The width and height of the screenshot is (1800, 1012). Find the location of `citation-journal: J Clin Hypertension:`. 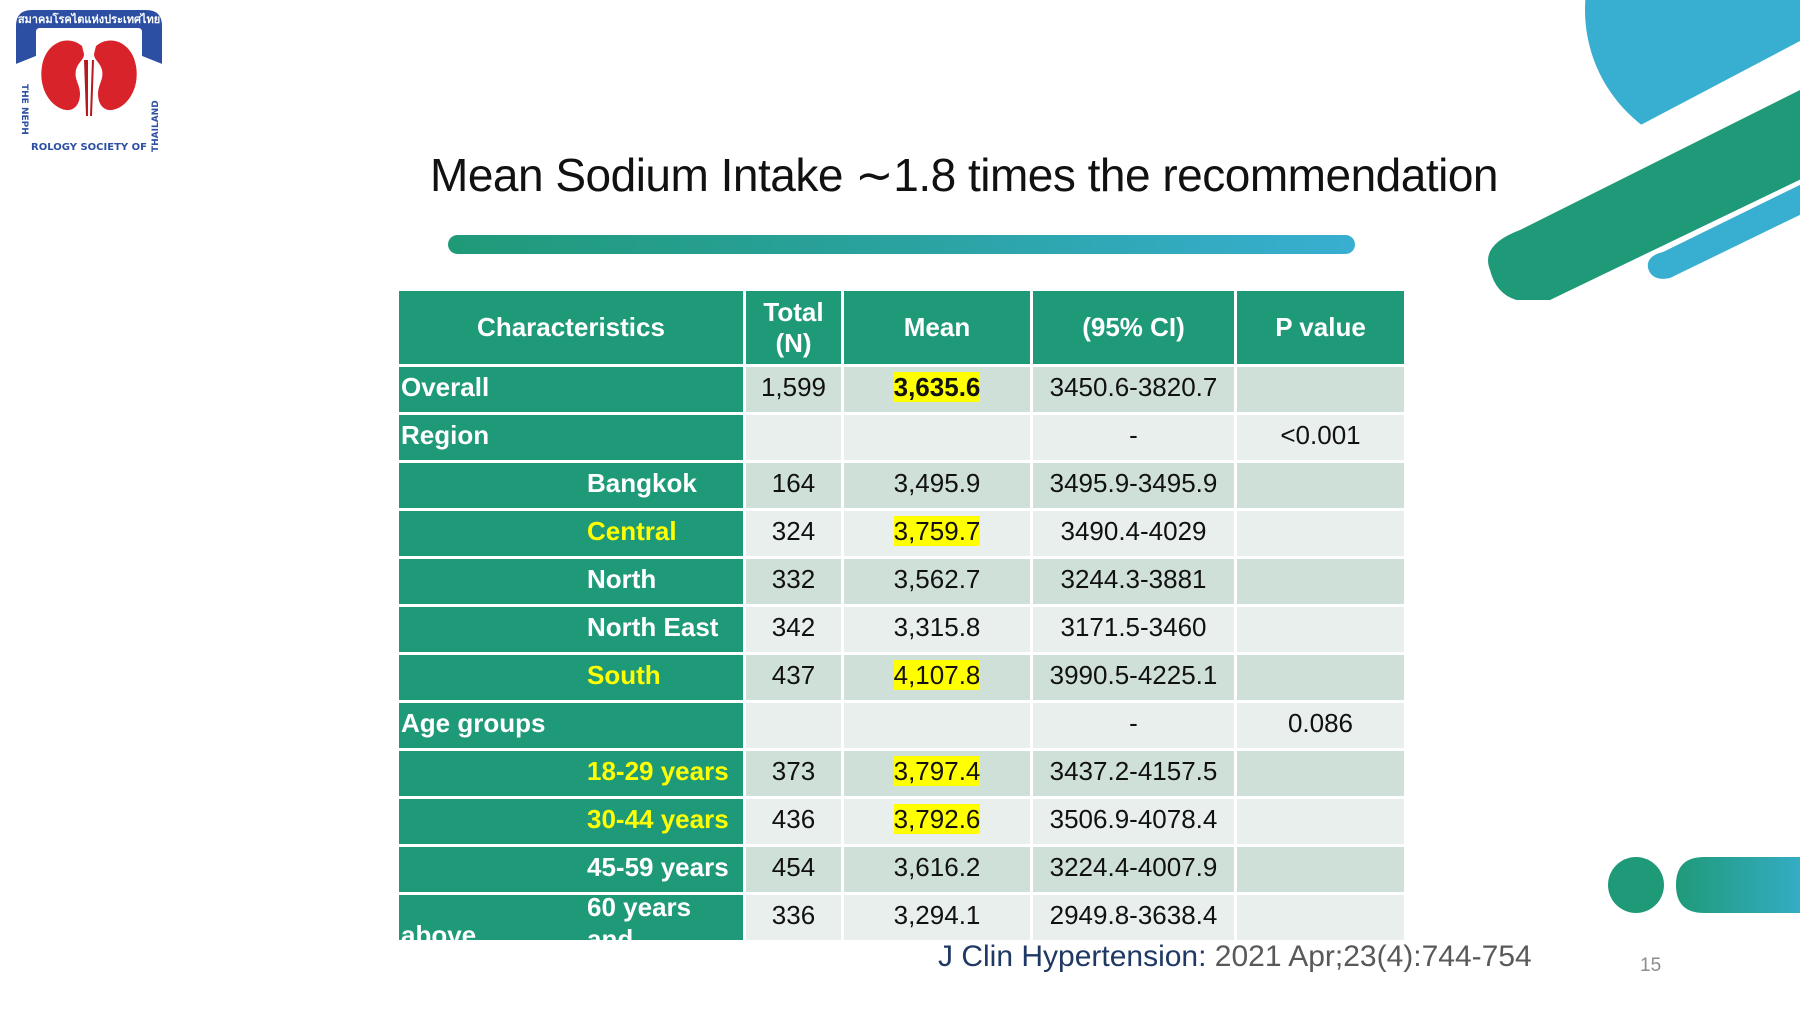

citation-journal: J Clin Hypertension: is located at coordinates (1076, 956).